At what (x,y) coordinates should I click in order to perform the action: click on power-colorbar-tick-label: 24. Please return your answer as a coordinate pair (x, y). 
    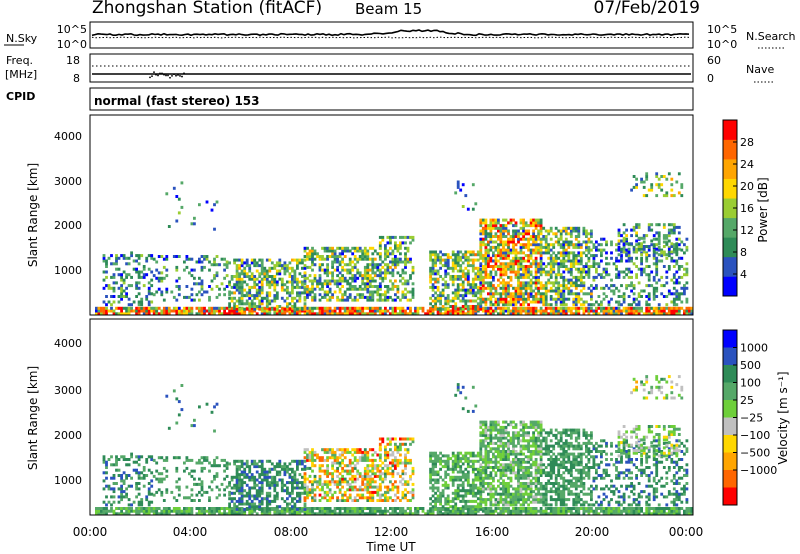
    Looking at the image, I should click on (747, 164).